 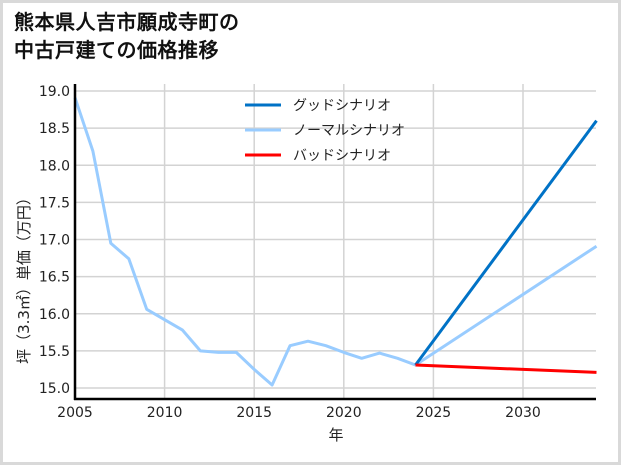 I want to click on y-axis-ticks: 15.0 15.5 16.0 16.5 17.0 17.5 18.0 18.5 19.0, so click(x=54, y=240).